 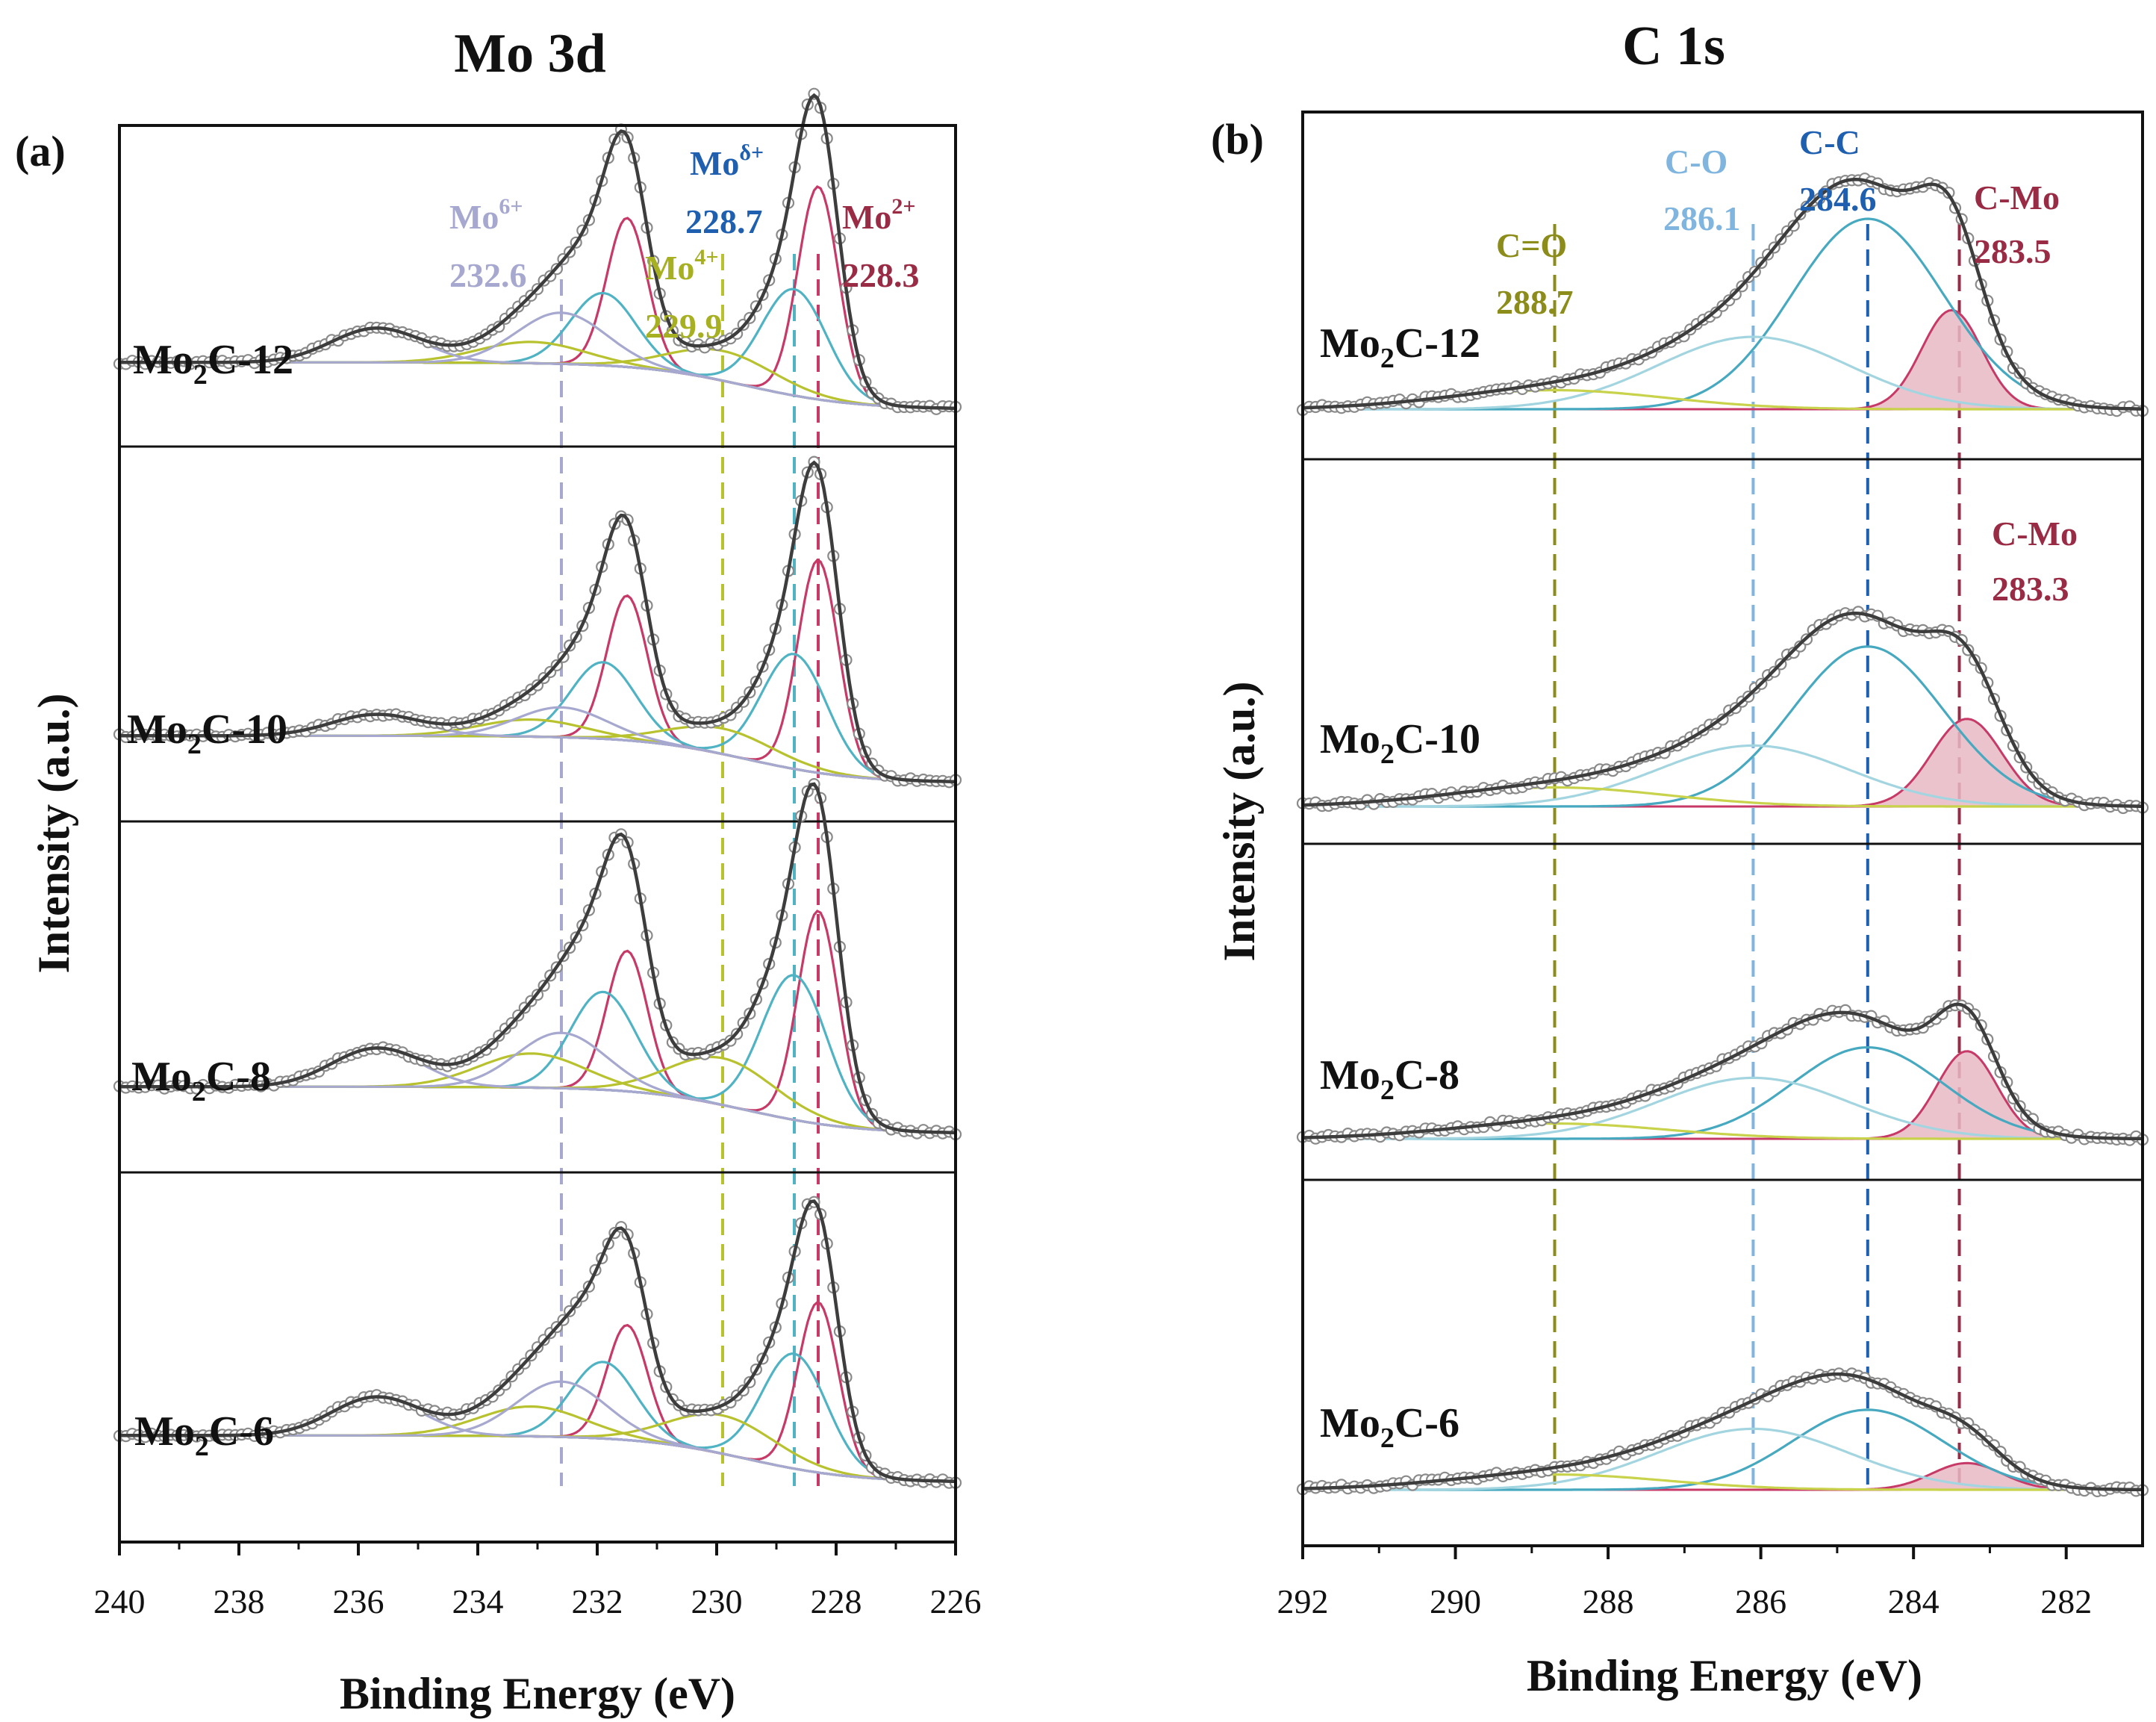 I want to click on annotation-c-o-name: C-O, so click(x=1696, y=162).